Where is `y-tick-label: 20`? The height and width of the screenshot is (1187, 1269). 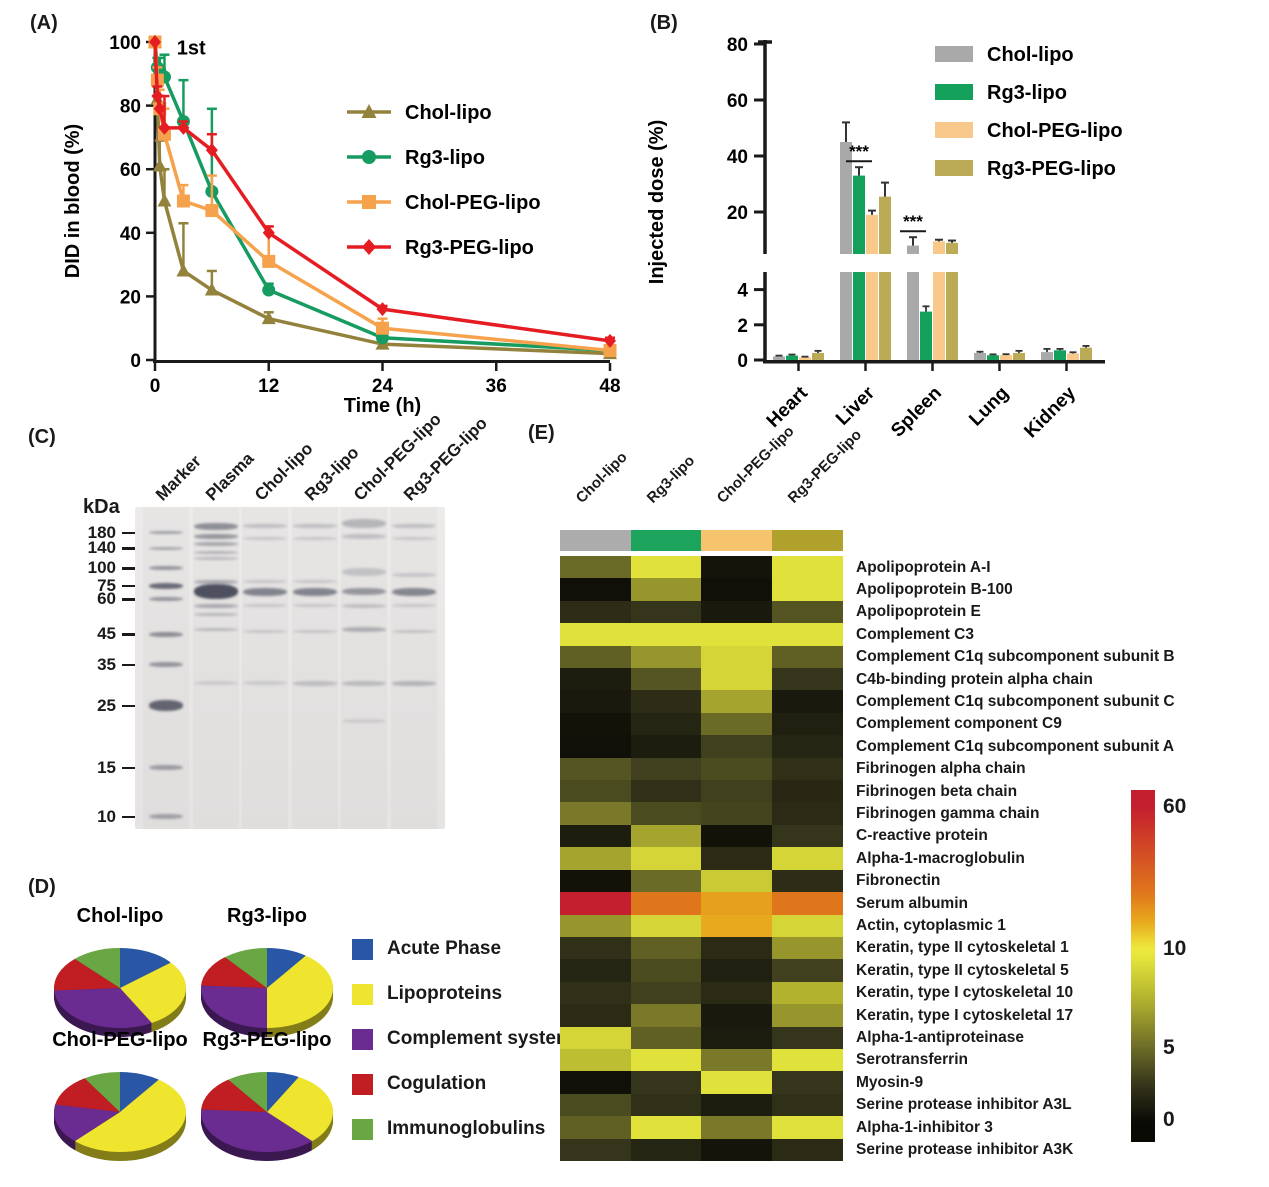
y-tick-label: 20 is located at coordinates (130, 297).